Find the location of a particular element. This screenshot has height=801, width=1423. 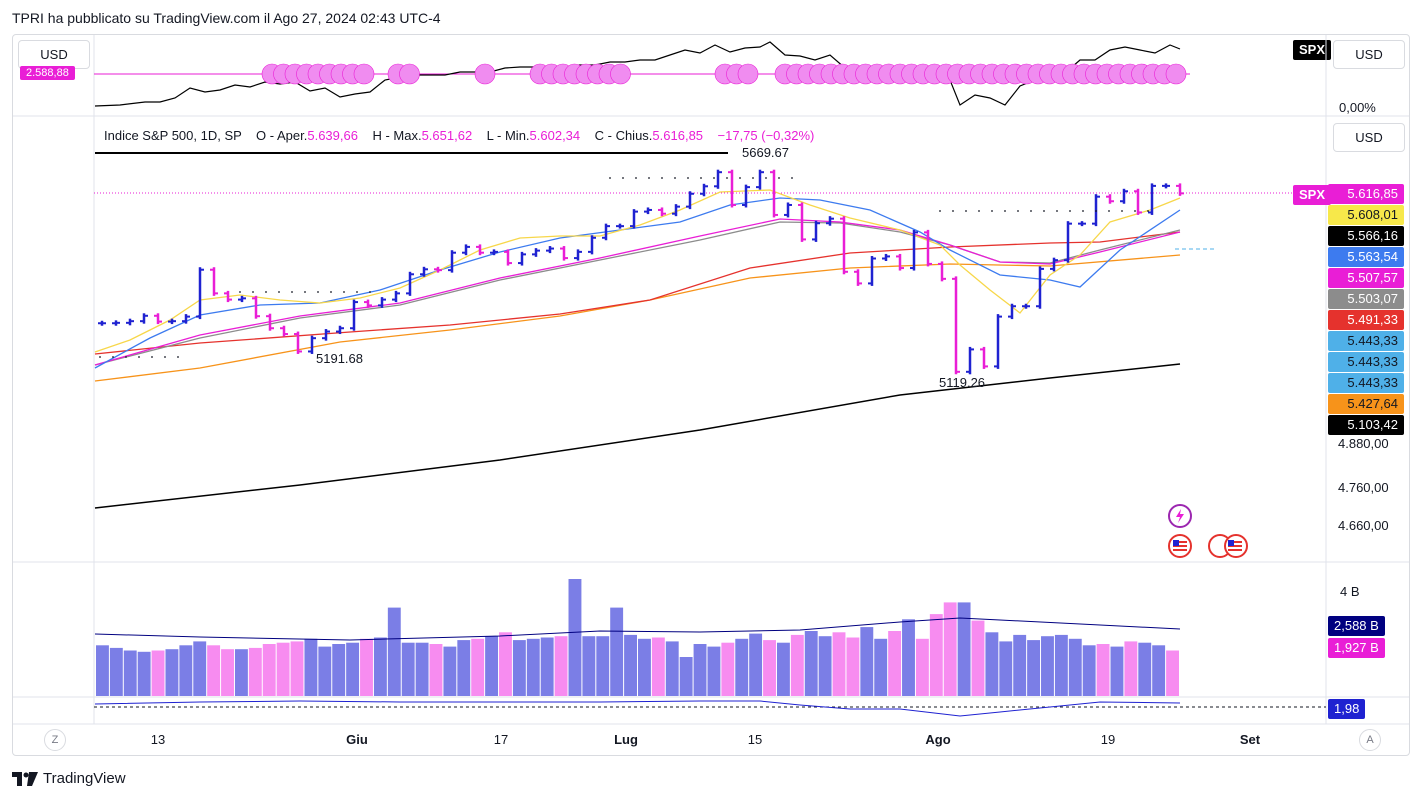

top-currency-right-button: USD is located at coordinates (1369, 54).